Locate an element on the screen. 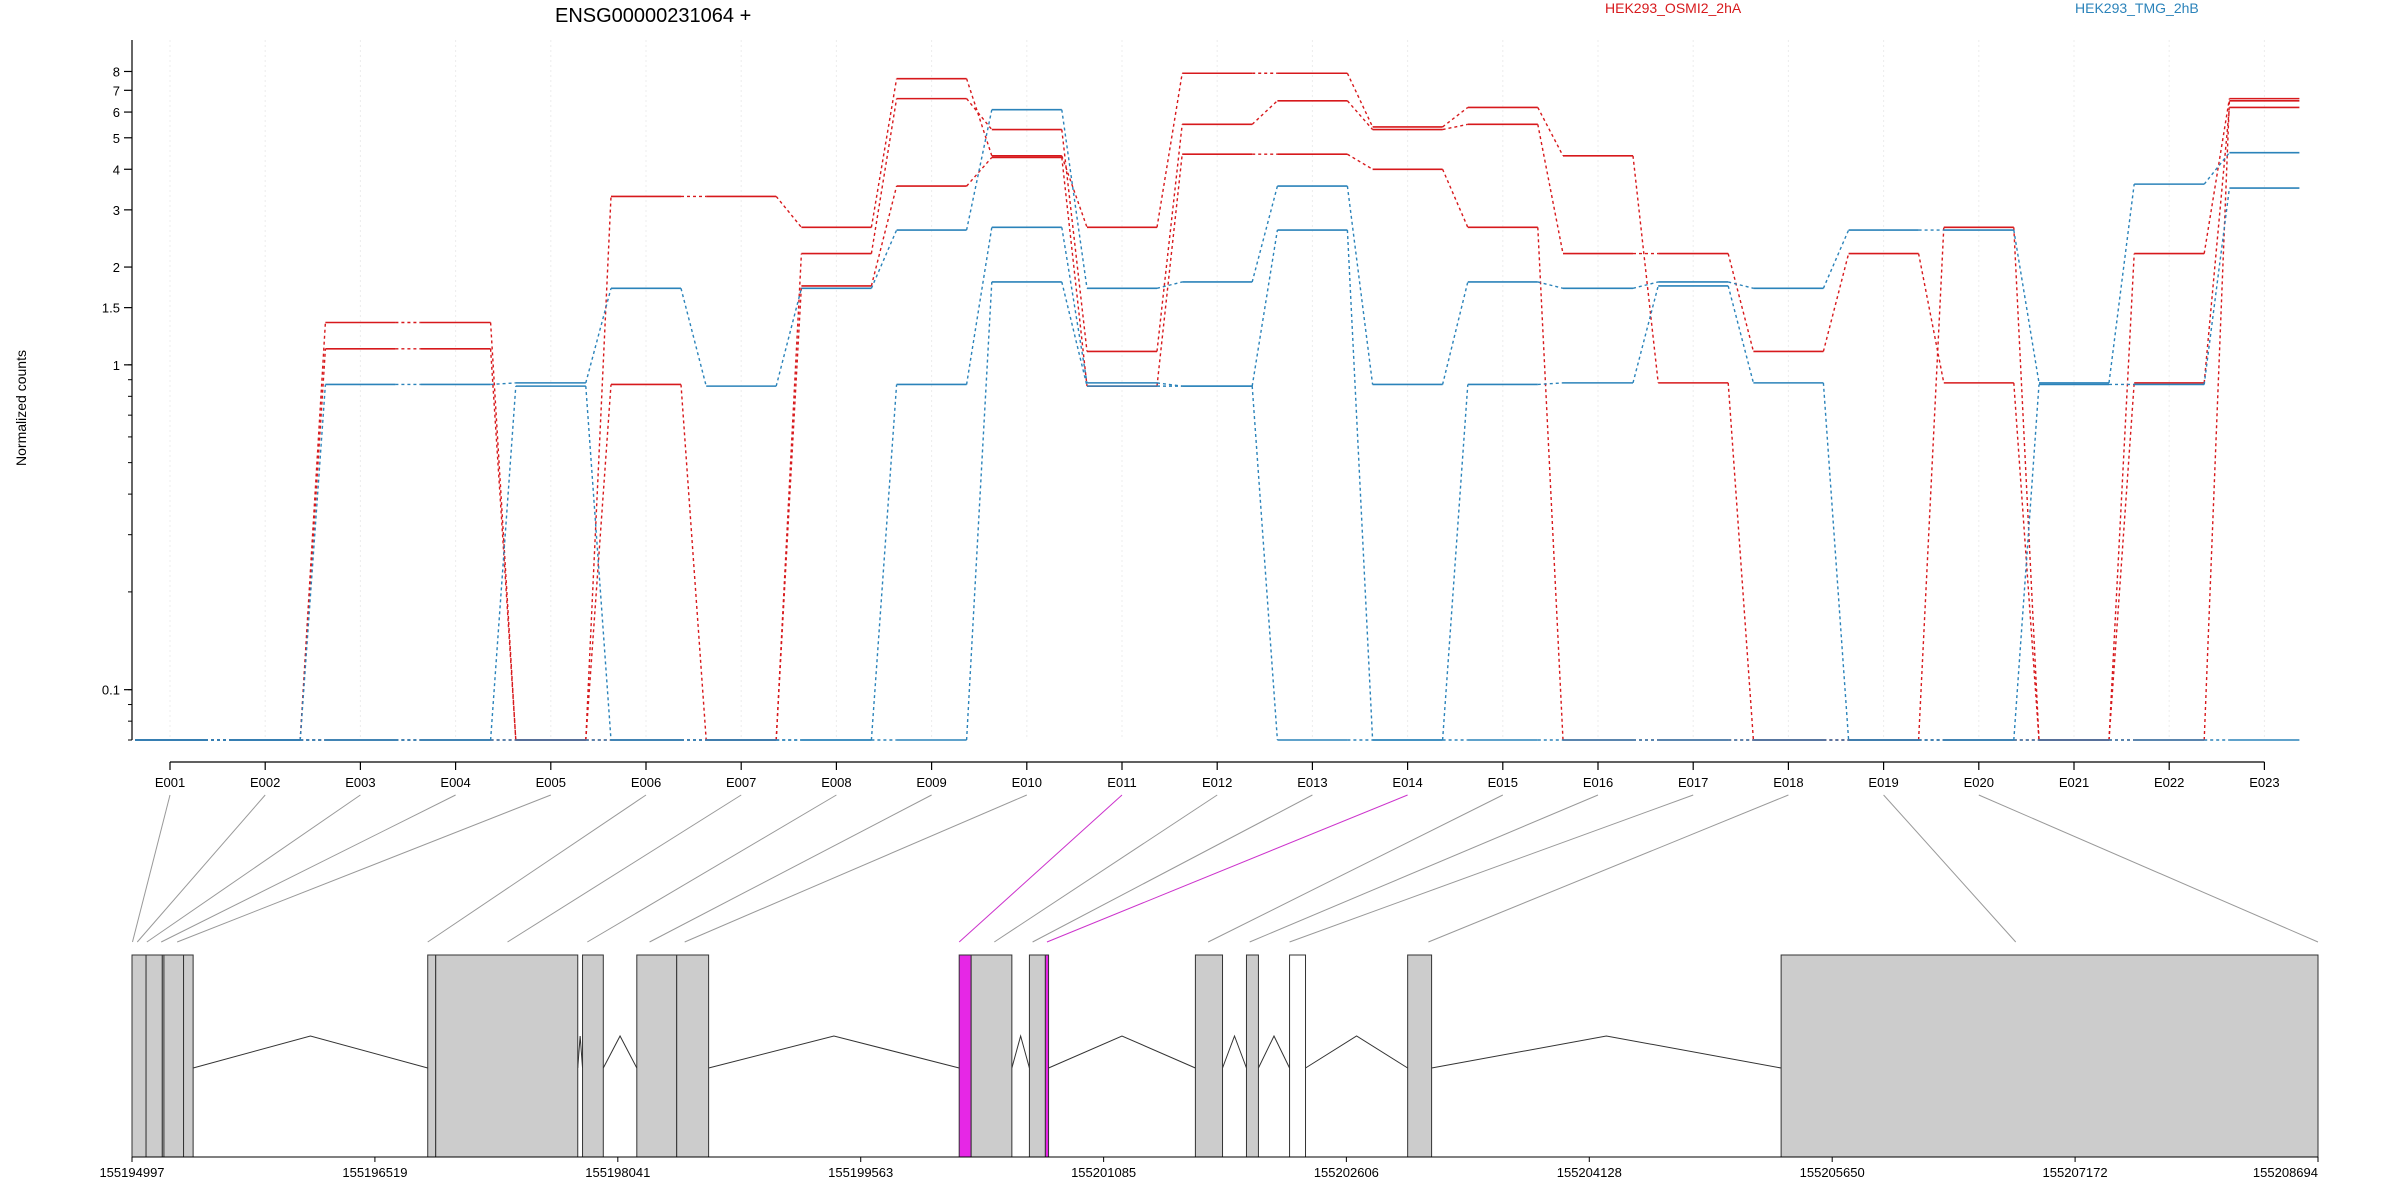 Image resolution: width=2400 pixels, height=1200 pixels. exon-block-e002 is located at coordinates (154, 1056).